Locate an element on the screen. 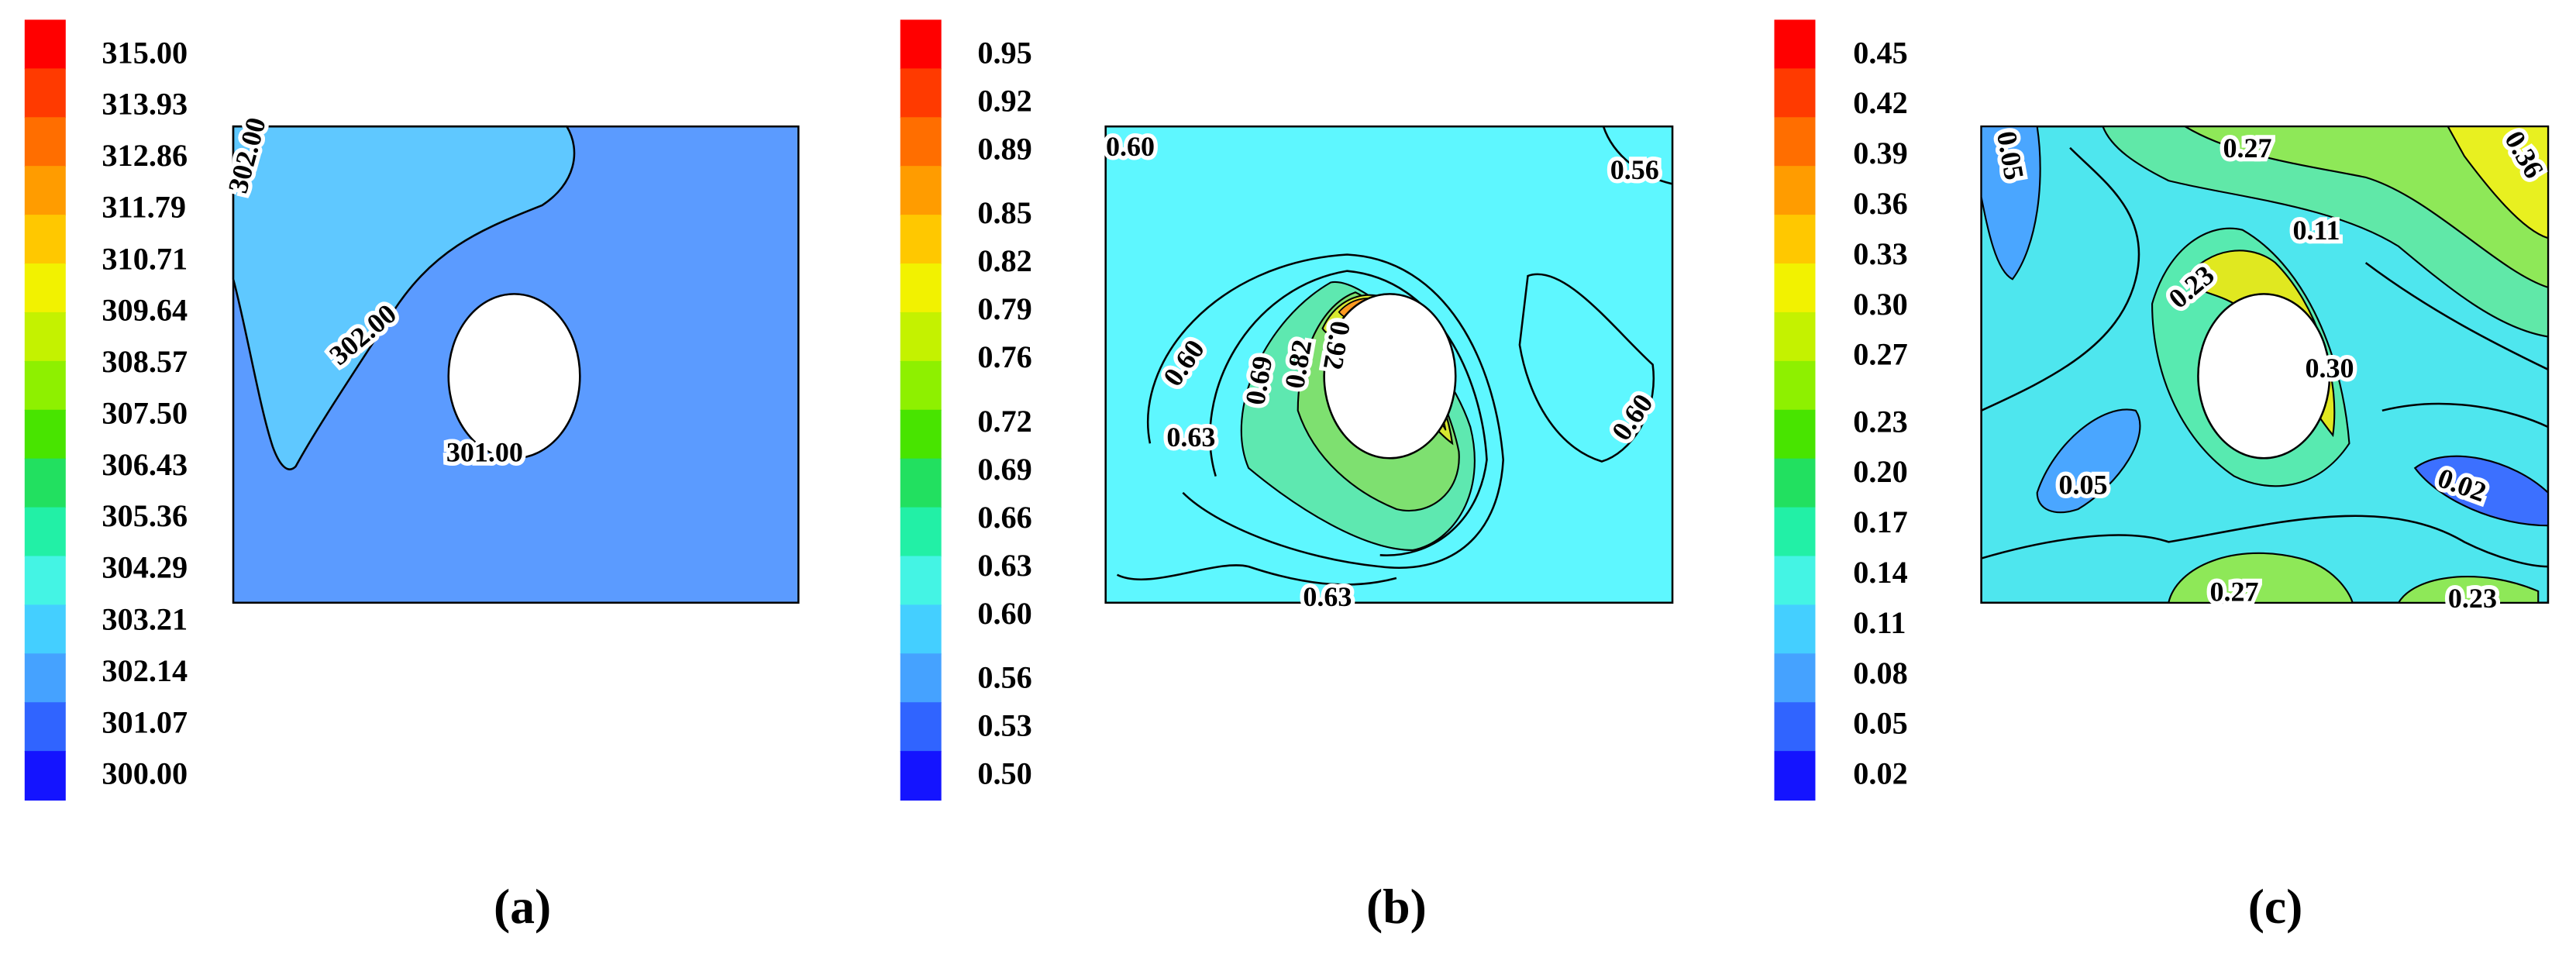 This screenshot has width=2576, height=964. contour-label: 0.23 is located at coordinates (2472, 598).